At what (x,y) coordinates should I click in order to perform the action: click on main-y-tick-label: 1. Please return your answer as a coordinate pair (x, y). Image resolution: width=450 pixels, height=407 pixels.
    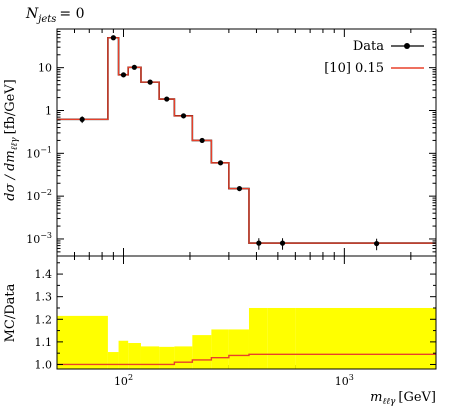
    Looking at the image, I should click on (48, 110).